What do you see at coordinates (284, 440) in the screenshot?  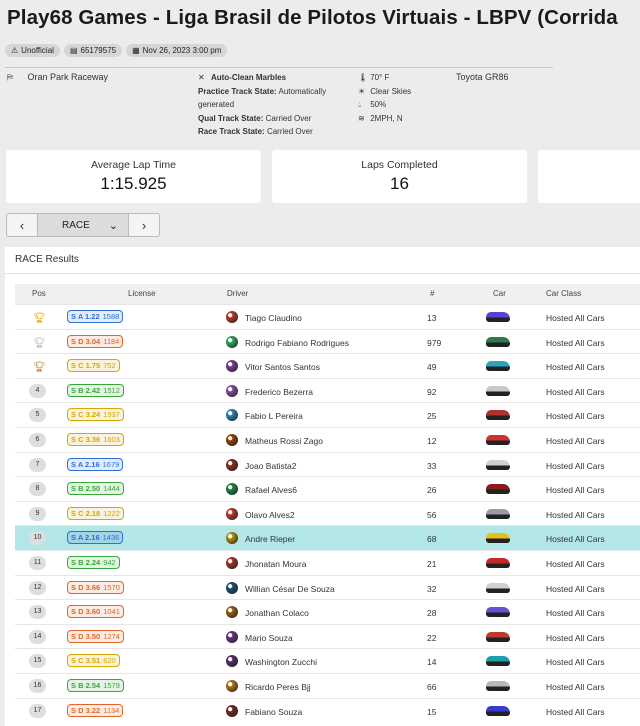 I see `driver-name: Matheus Rossi Zago` at bounding box center [284, 440].